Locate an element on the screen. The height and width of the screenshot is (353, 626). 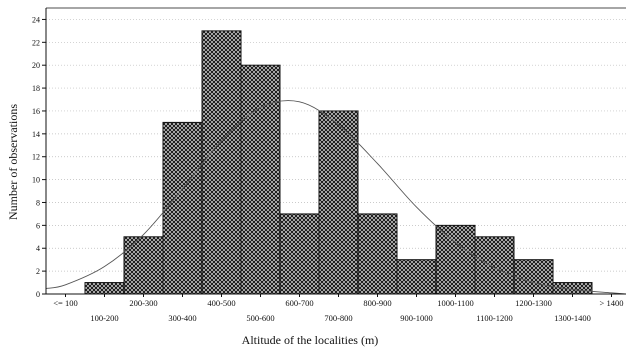
x-tick-label: <= 100 is located at coordinates (65, 303).